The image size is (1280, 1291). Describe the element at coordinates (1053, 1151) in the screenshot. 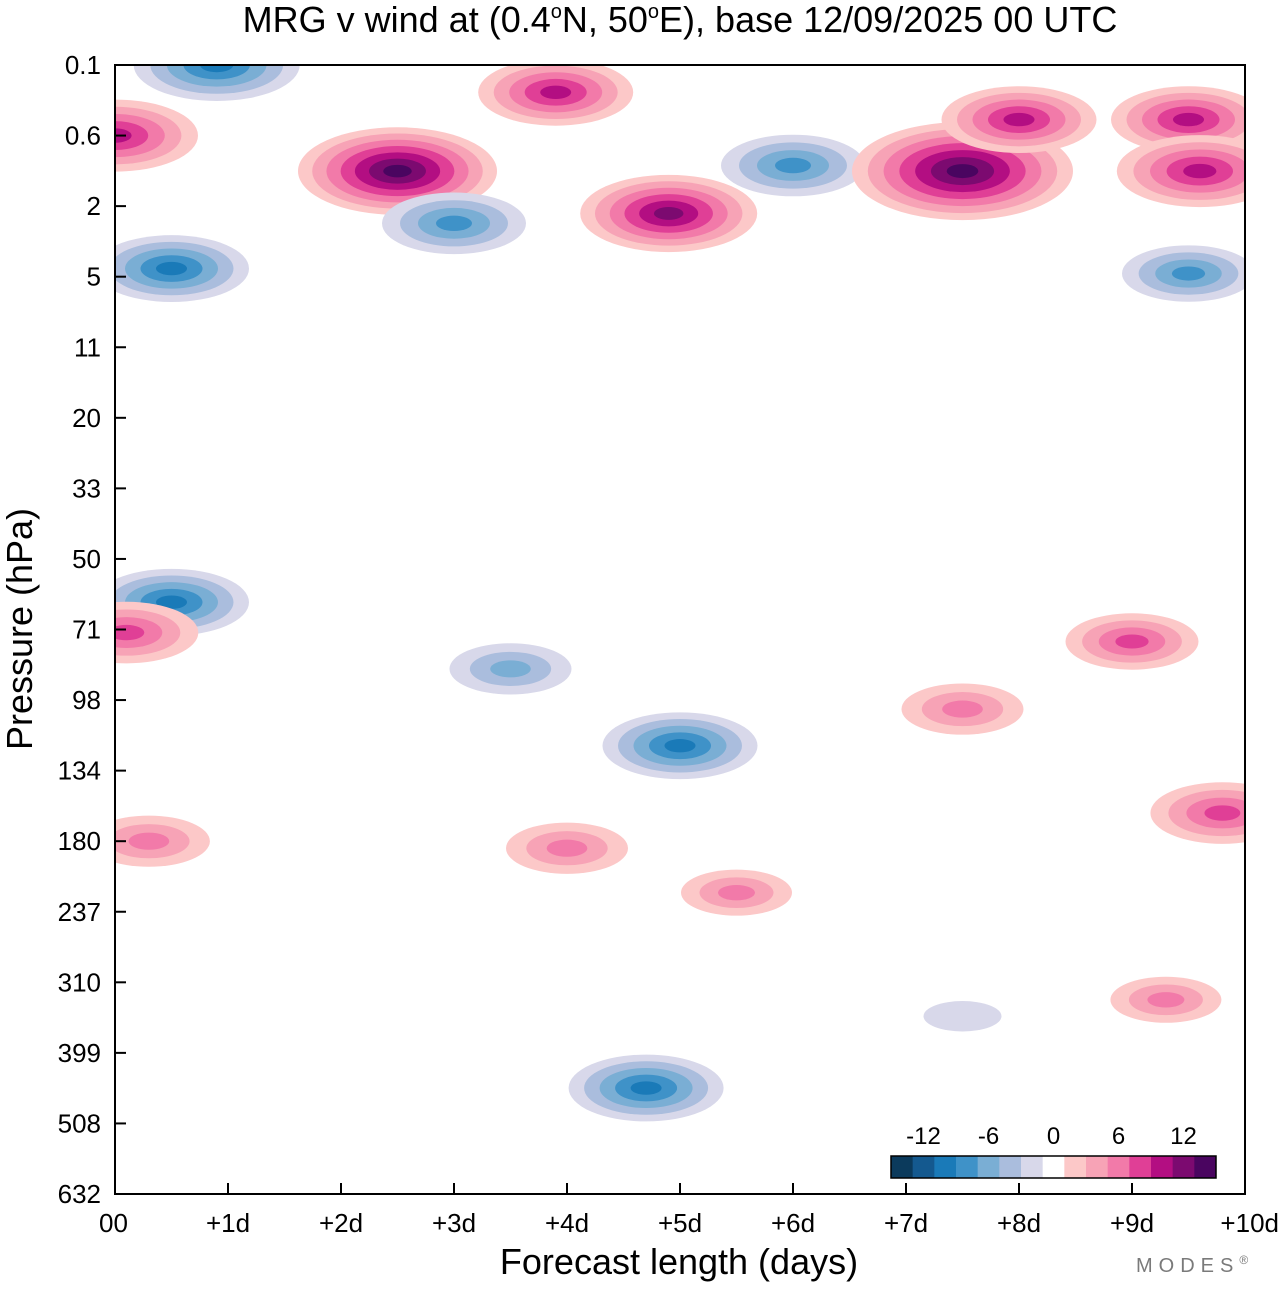

I see `colorbar: -12 -6 0 6 12` at that location.